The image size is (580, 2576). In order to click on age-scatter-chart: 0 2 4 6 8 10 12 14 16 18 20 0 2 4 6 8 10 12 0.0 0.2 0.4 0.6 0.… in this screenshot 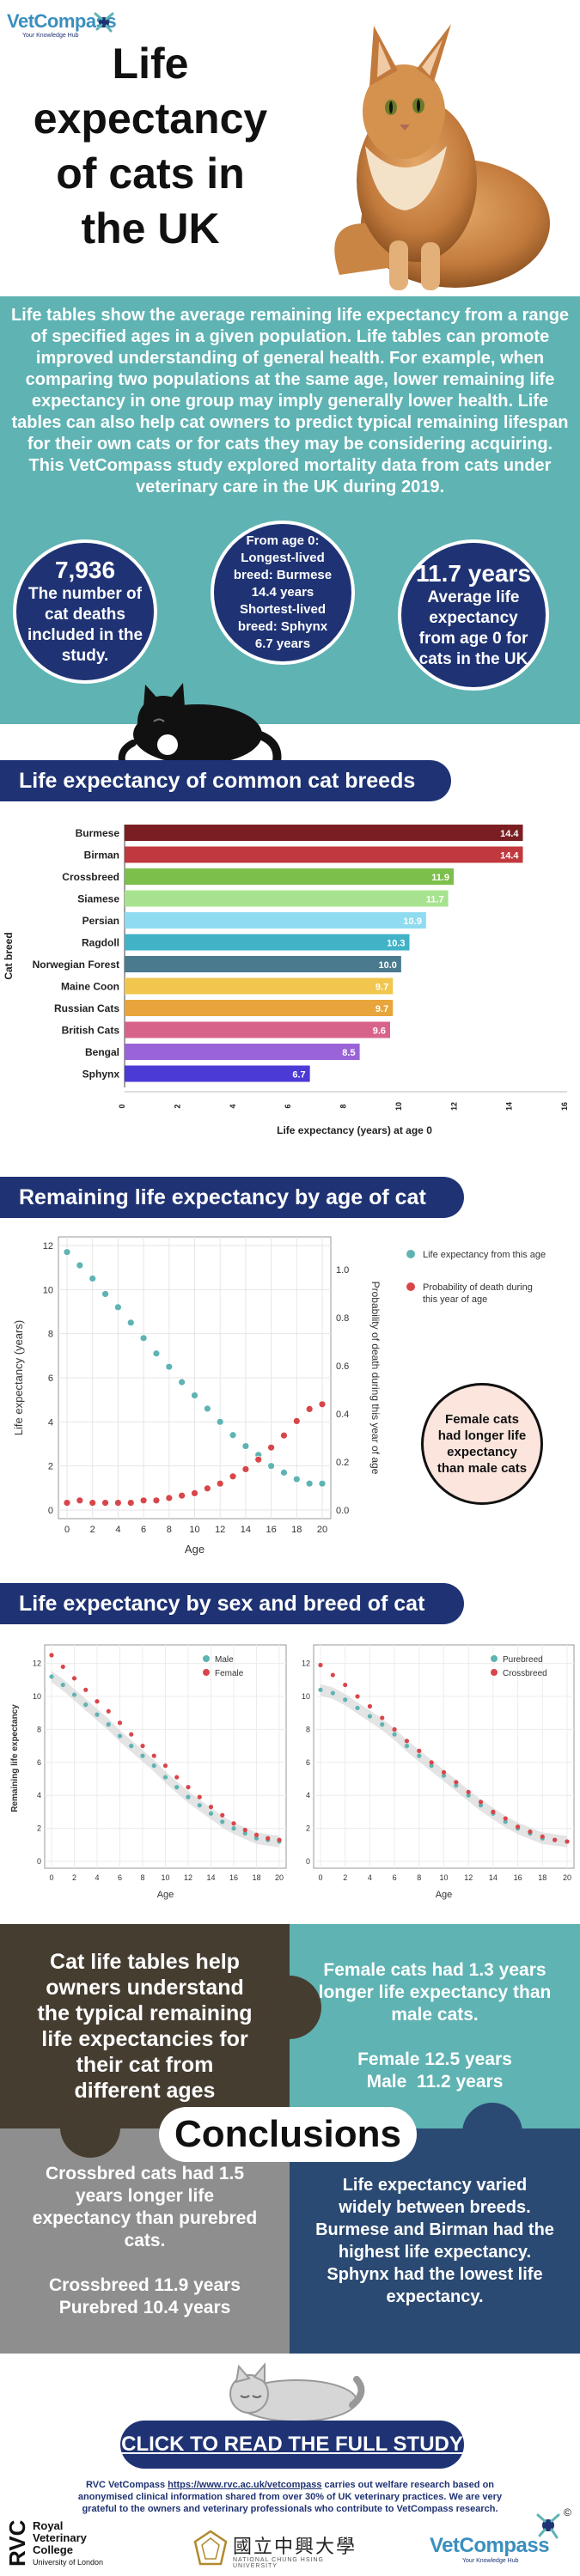, I will do `click(279, 1396)`.